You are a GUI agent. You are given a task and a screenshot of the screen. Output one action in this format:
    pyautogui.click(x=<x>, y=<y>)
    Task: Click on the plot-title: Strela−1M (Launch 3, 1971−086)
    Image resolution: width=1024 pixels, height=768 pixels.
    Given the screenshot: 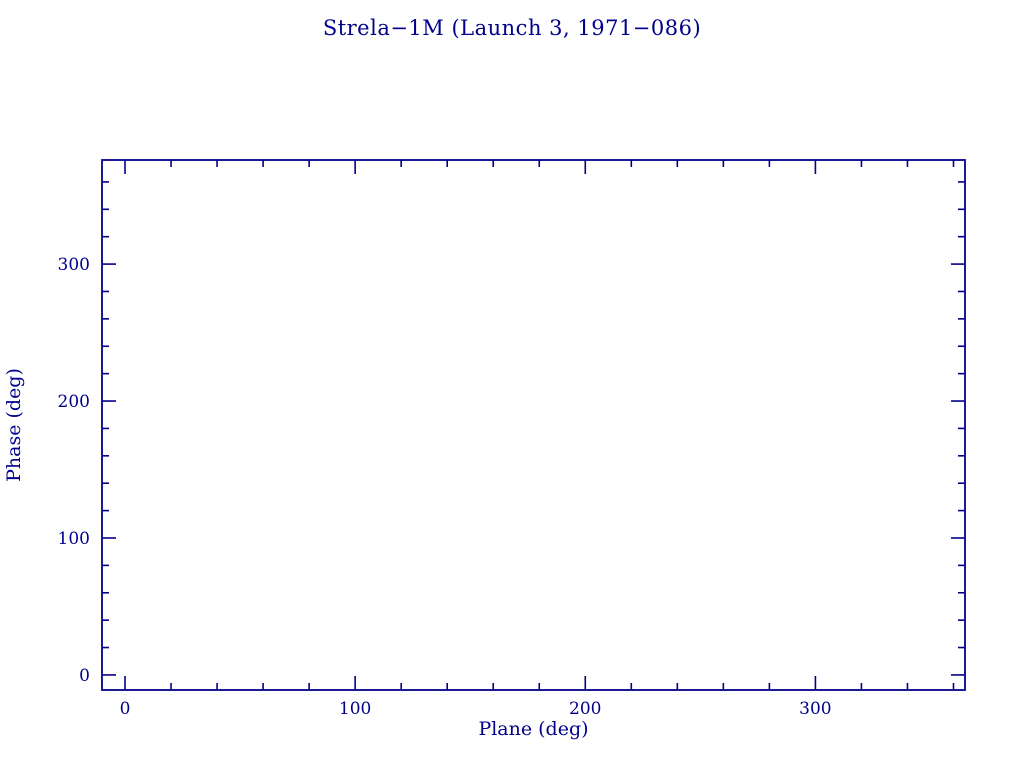 What is the action you would take?
    pyautogui.click(x=512, y=28)
    